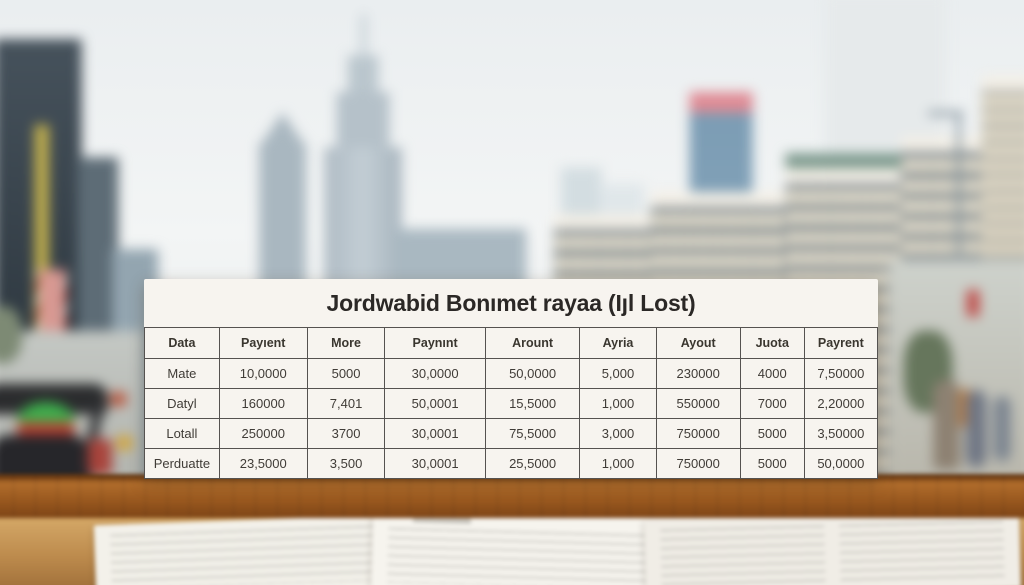 The image size is (1024, 585). I want to click on cell: 230000, so click(698, 373).